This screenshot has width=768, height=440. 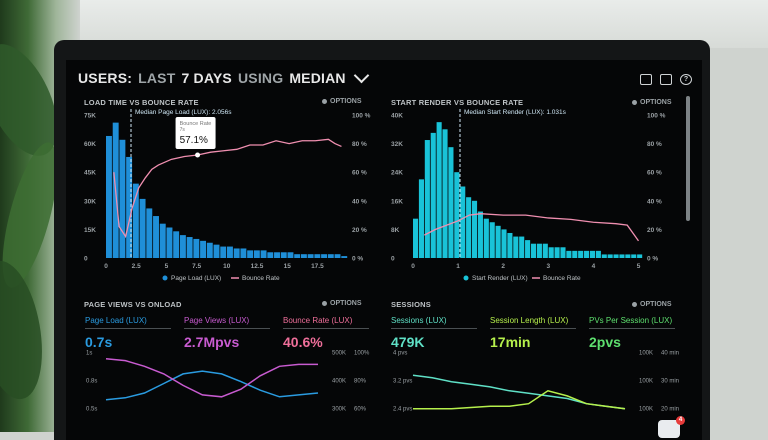 What do you see at coordinates (458, 266) in the screenshot?
I see `x-tick-label: 1` at bounding box center [458, 266].